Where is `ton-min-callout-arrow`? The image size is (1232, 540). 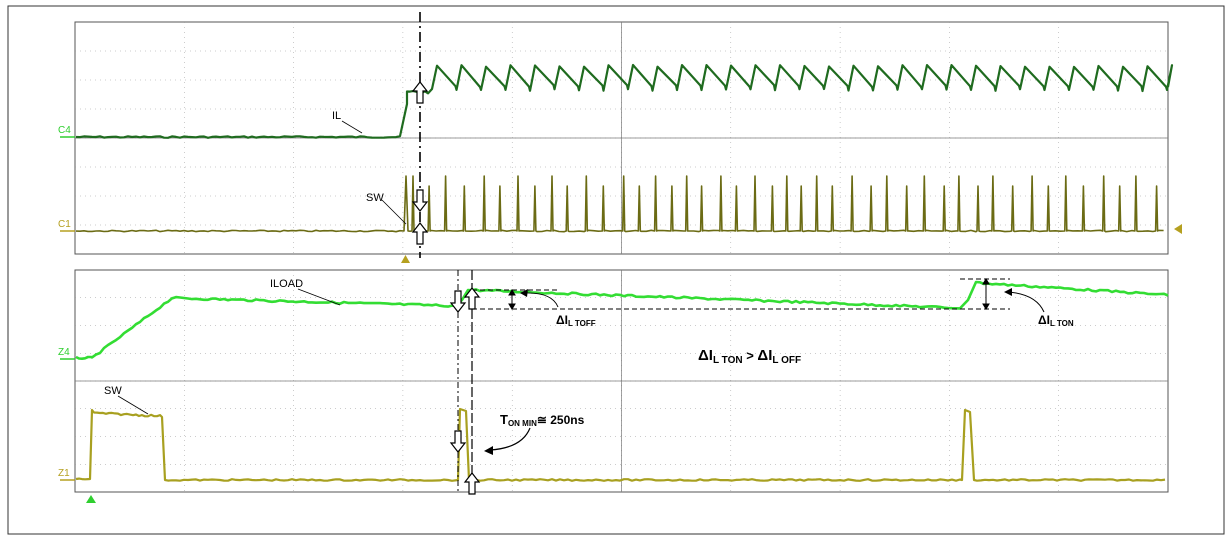 ton-min-callout-arrow is located at coordinates (510, 439).